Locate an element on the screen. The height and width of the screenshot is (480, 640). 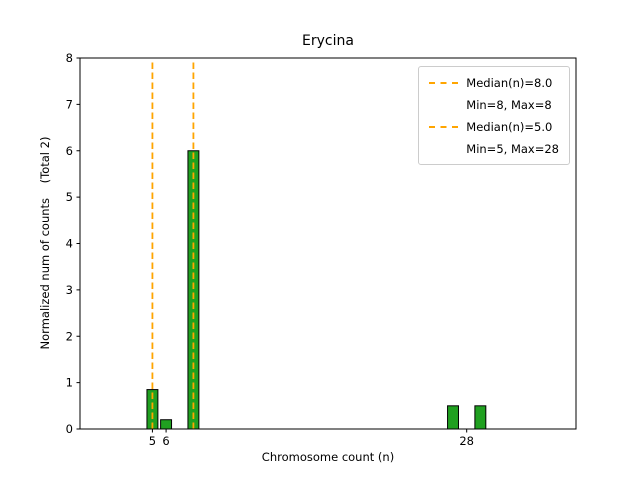
y-tick-label: 6 is located at coordinates (69, 151).